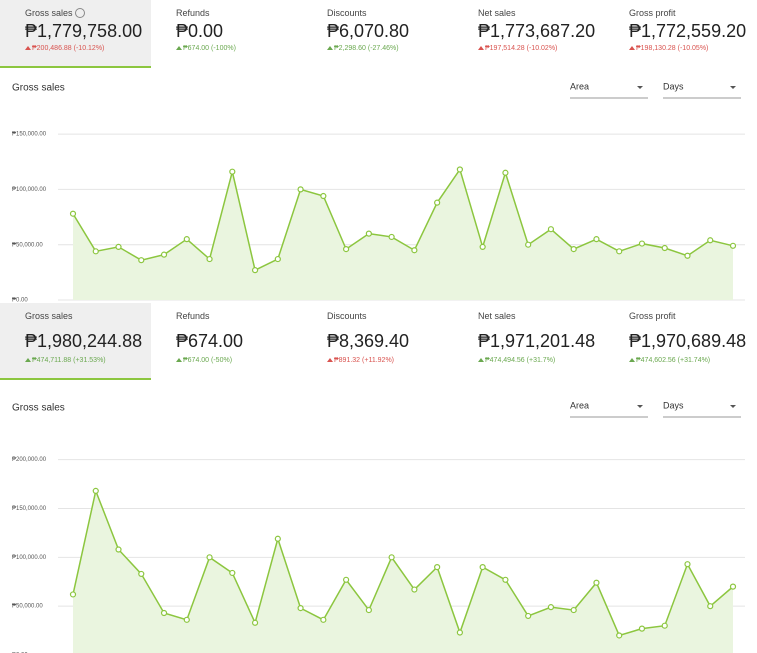 The height and width of the screenshot is (653, 757). I want to click on metric-tab: Refunds ₱674.00 ₱674.00 (-50%), so click(226, 341).